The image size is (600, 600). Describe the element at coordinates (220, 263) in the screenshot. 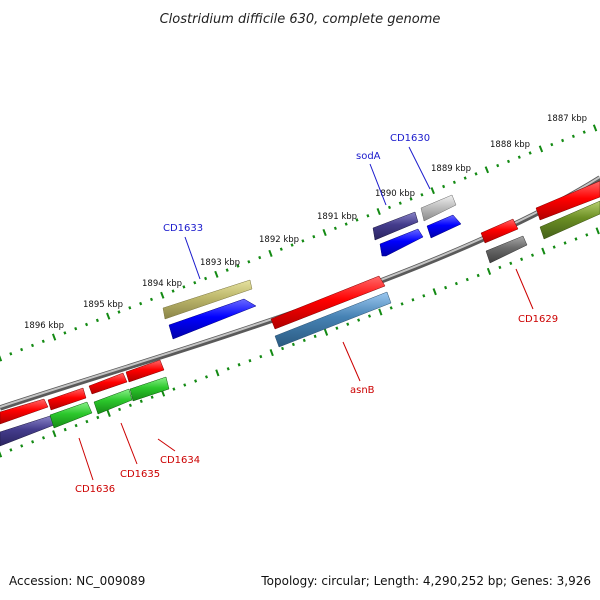

I see `tick-label: 1893 kbp` at that location.